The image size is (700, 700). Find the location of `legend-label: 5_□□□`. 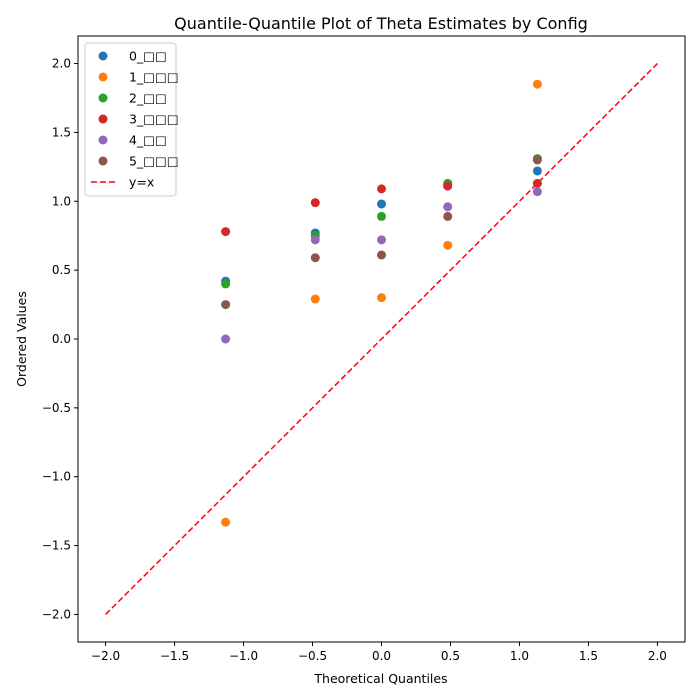

legend-label: 5_□□□ is located at coordinates (154, 161).